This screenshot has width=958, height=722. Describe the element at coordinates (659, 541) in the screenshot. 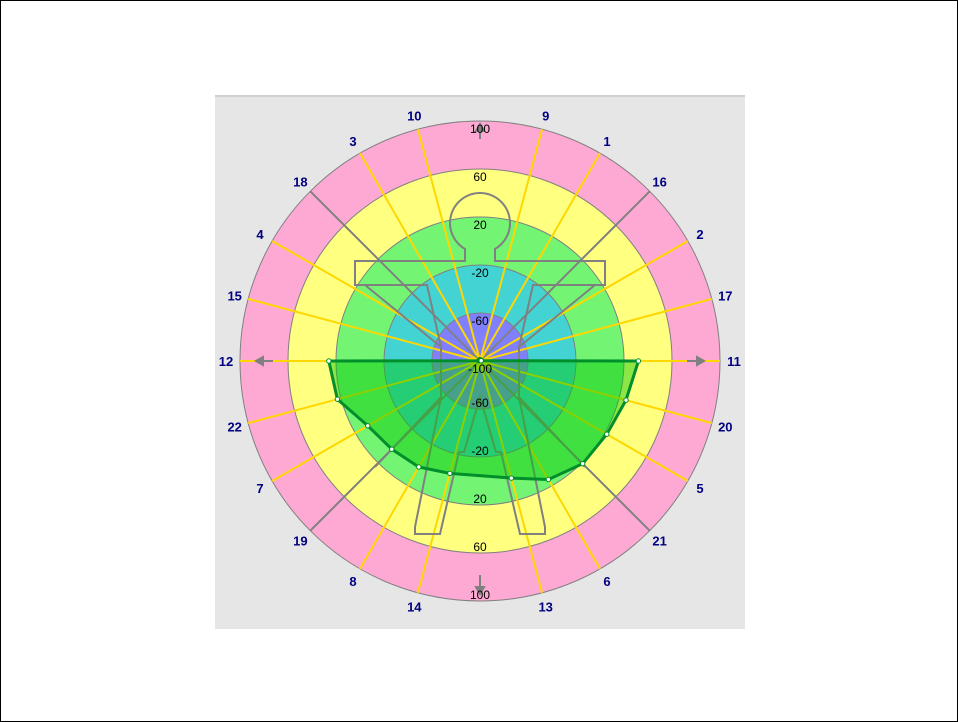

I see `spoke-label-21: 21` at that location.